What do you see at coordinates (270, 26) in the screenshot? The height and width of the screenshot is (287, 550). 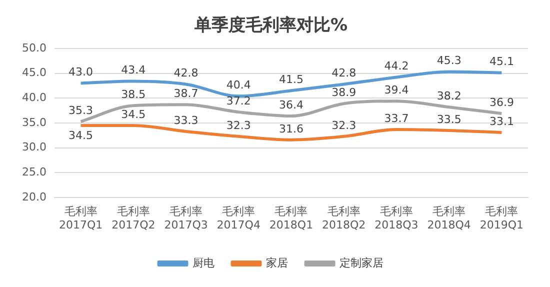 I see `chart-title: 单季度毛利率对比%` at bounding box center [270, 26].